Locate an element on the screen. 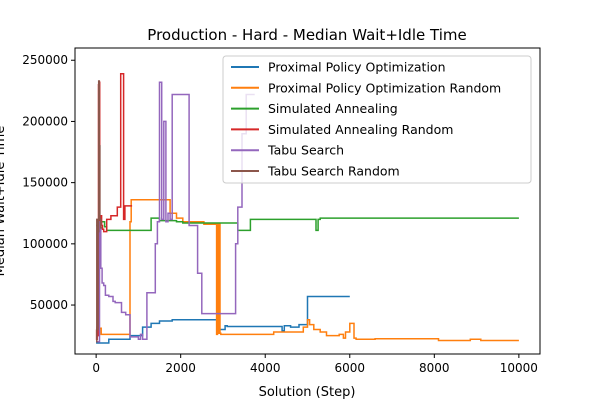  legend-label-tabu-search: Tabu Search is located at coordinates (305, 150).